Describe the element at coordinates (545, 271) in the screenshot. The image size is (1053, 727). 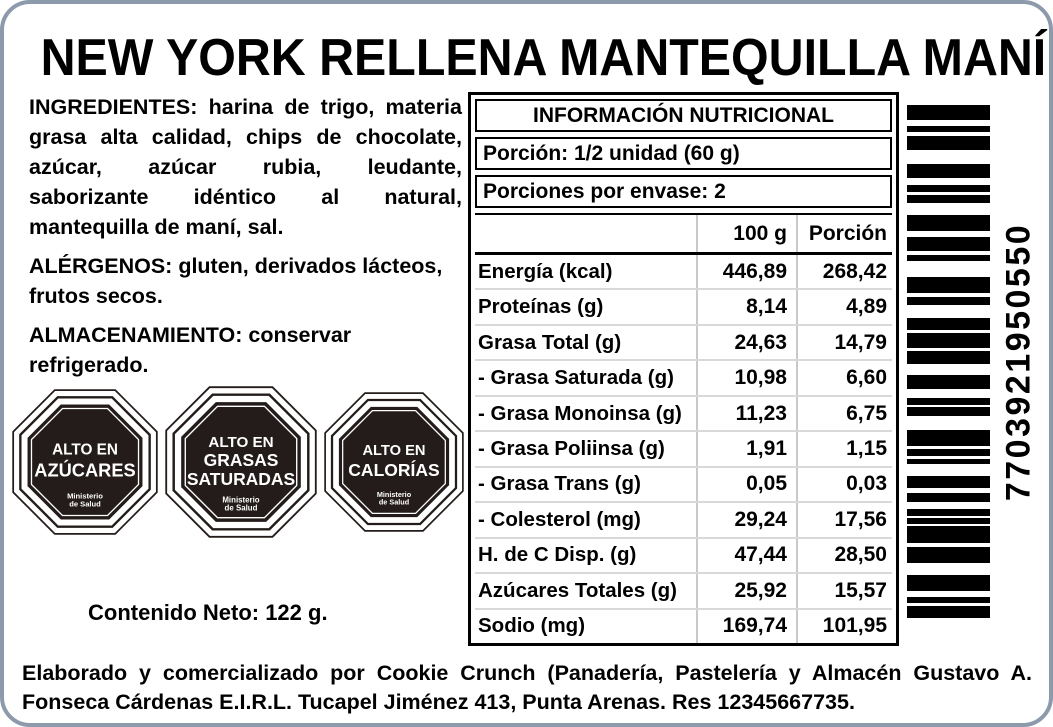
I see `nutrient-label: Energía (kcal)` at that location.